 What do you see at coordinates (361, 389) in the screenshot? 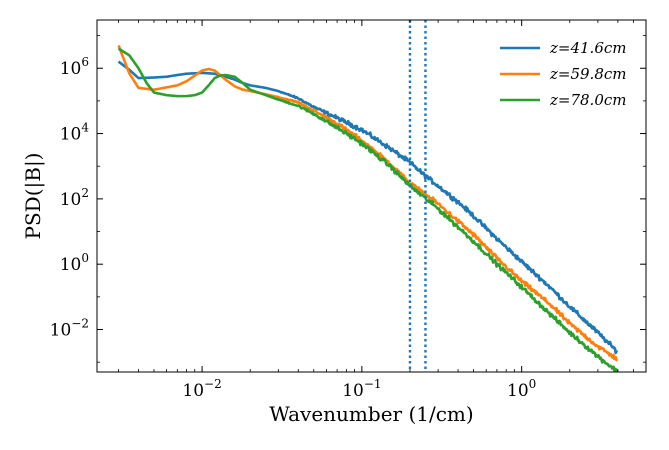
I see `x-tick-label: 10⁻¹` at bounding box center [361, 389].